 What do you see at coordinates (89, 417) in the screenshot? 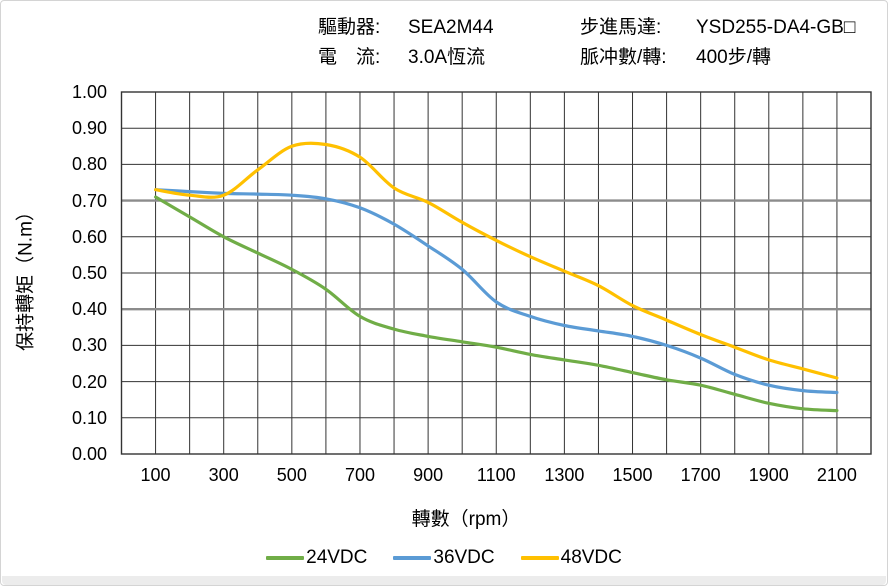
I see `y-tick-label: 0.10` at bounding box center [89, 417].